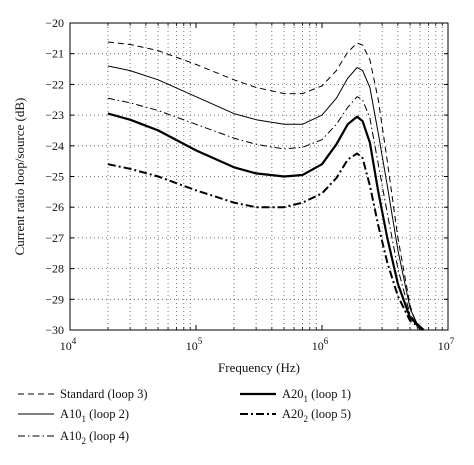 The height and width of the screenshot is (465, 474). What do you see at coordinates (326, 341) in the screenshot?
I see `x-tick-exponent: 6` at bounding box center [326, 341].